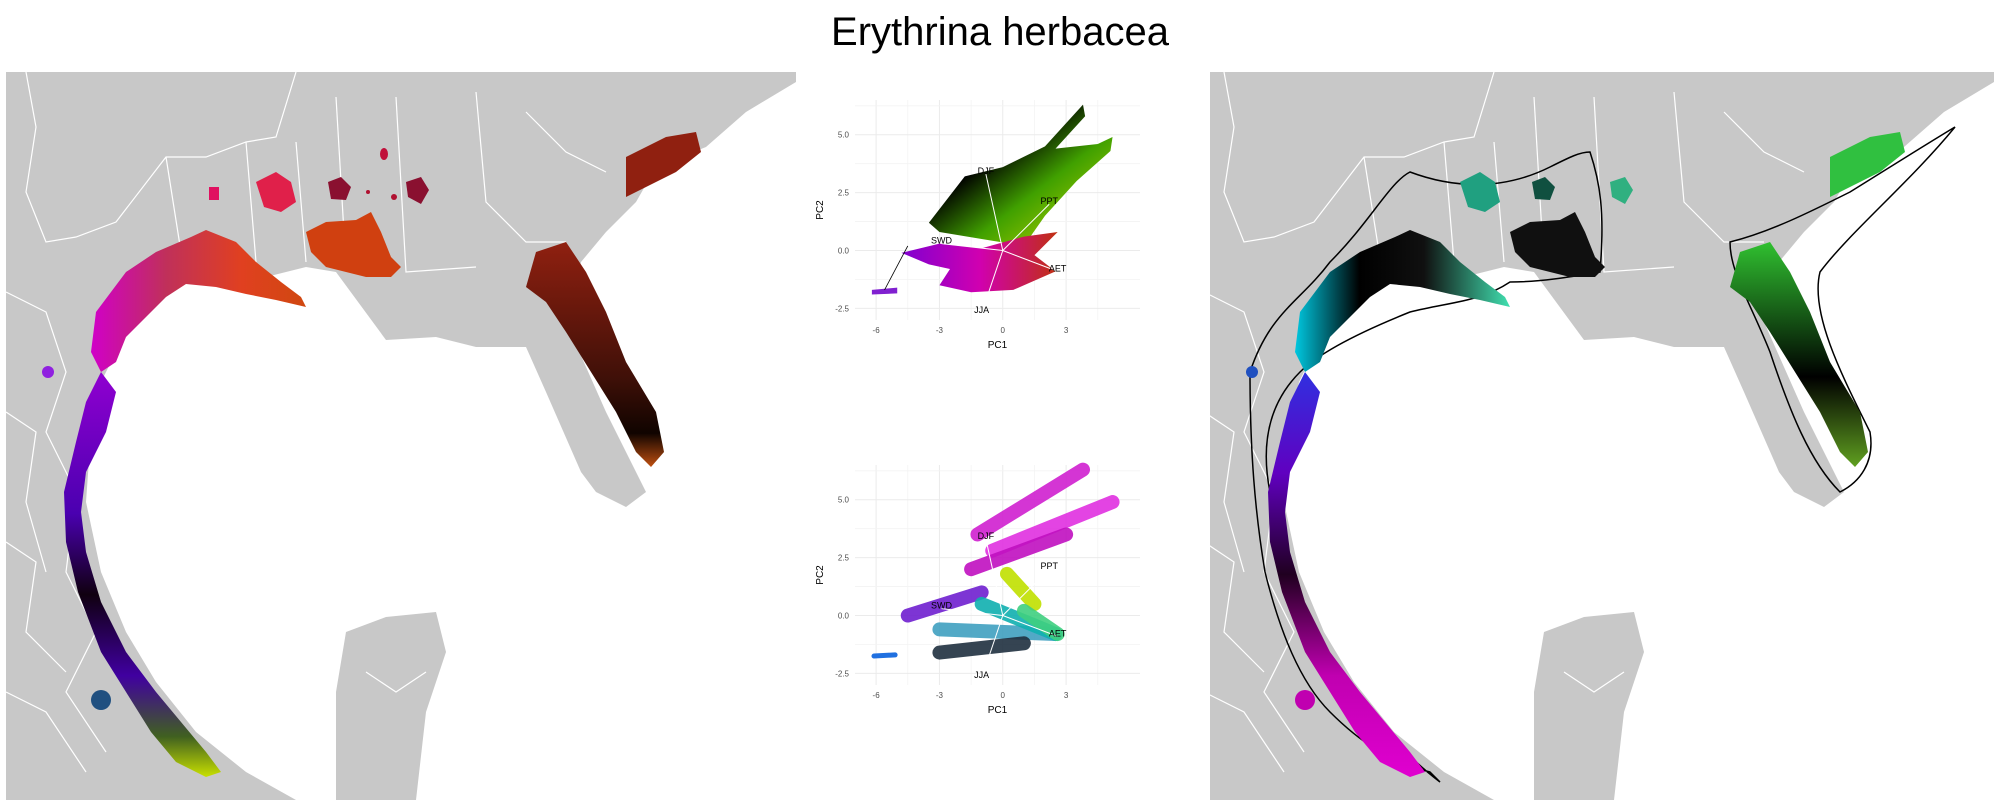  What do you see at coordinates (1020, 175) in the screenshot?
I see `cloud-upper` at bounding box center [1020, 175].